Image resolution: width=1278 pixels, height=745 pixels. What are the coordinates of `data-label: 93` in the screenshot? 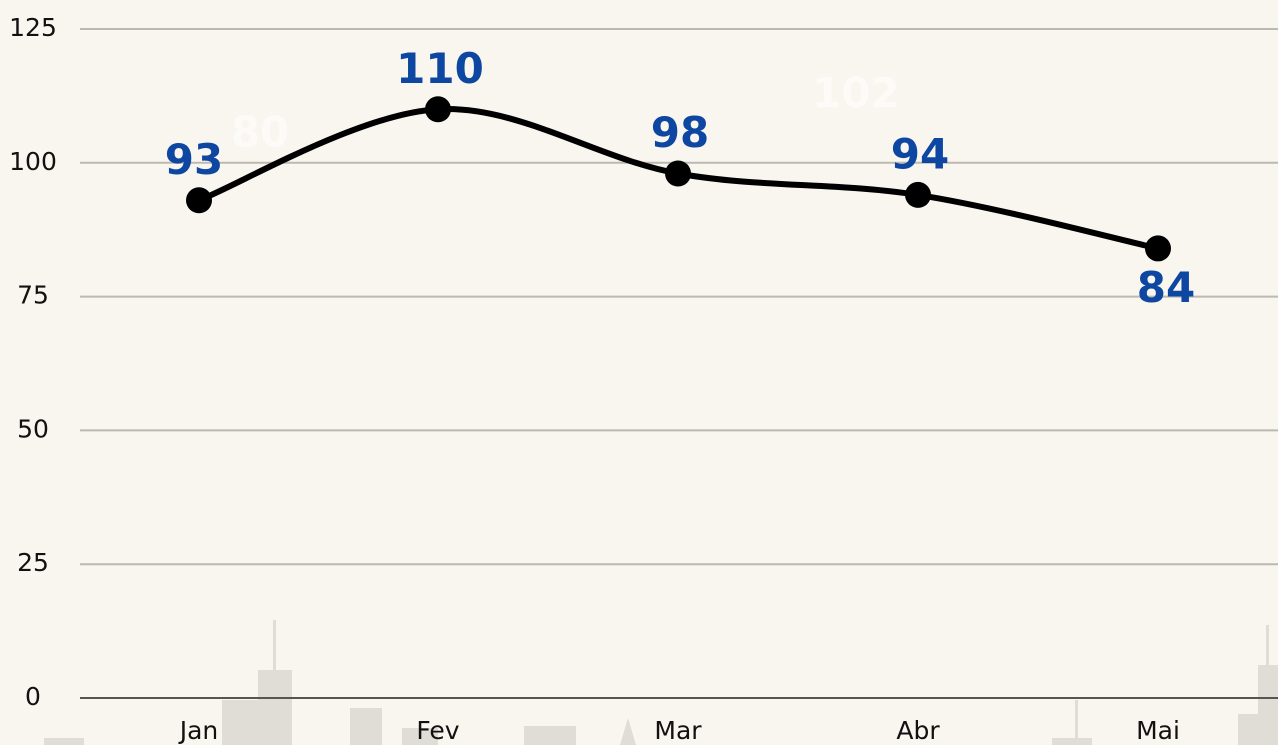 It's located at (194, 159).